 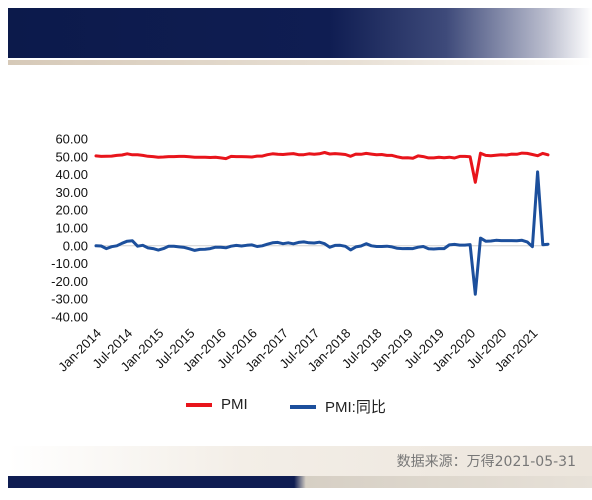 I want to click on y-tick-label: 60.00, so click(x=71, y=139).